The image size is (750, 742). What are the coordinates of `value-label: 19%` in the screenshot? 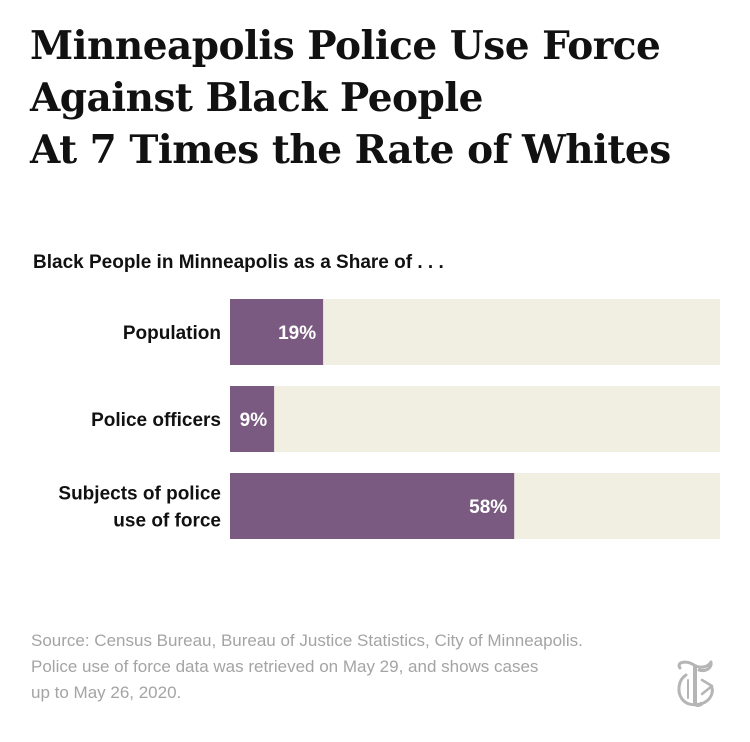 It's located at (297, 333).